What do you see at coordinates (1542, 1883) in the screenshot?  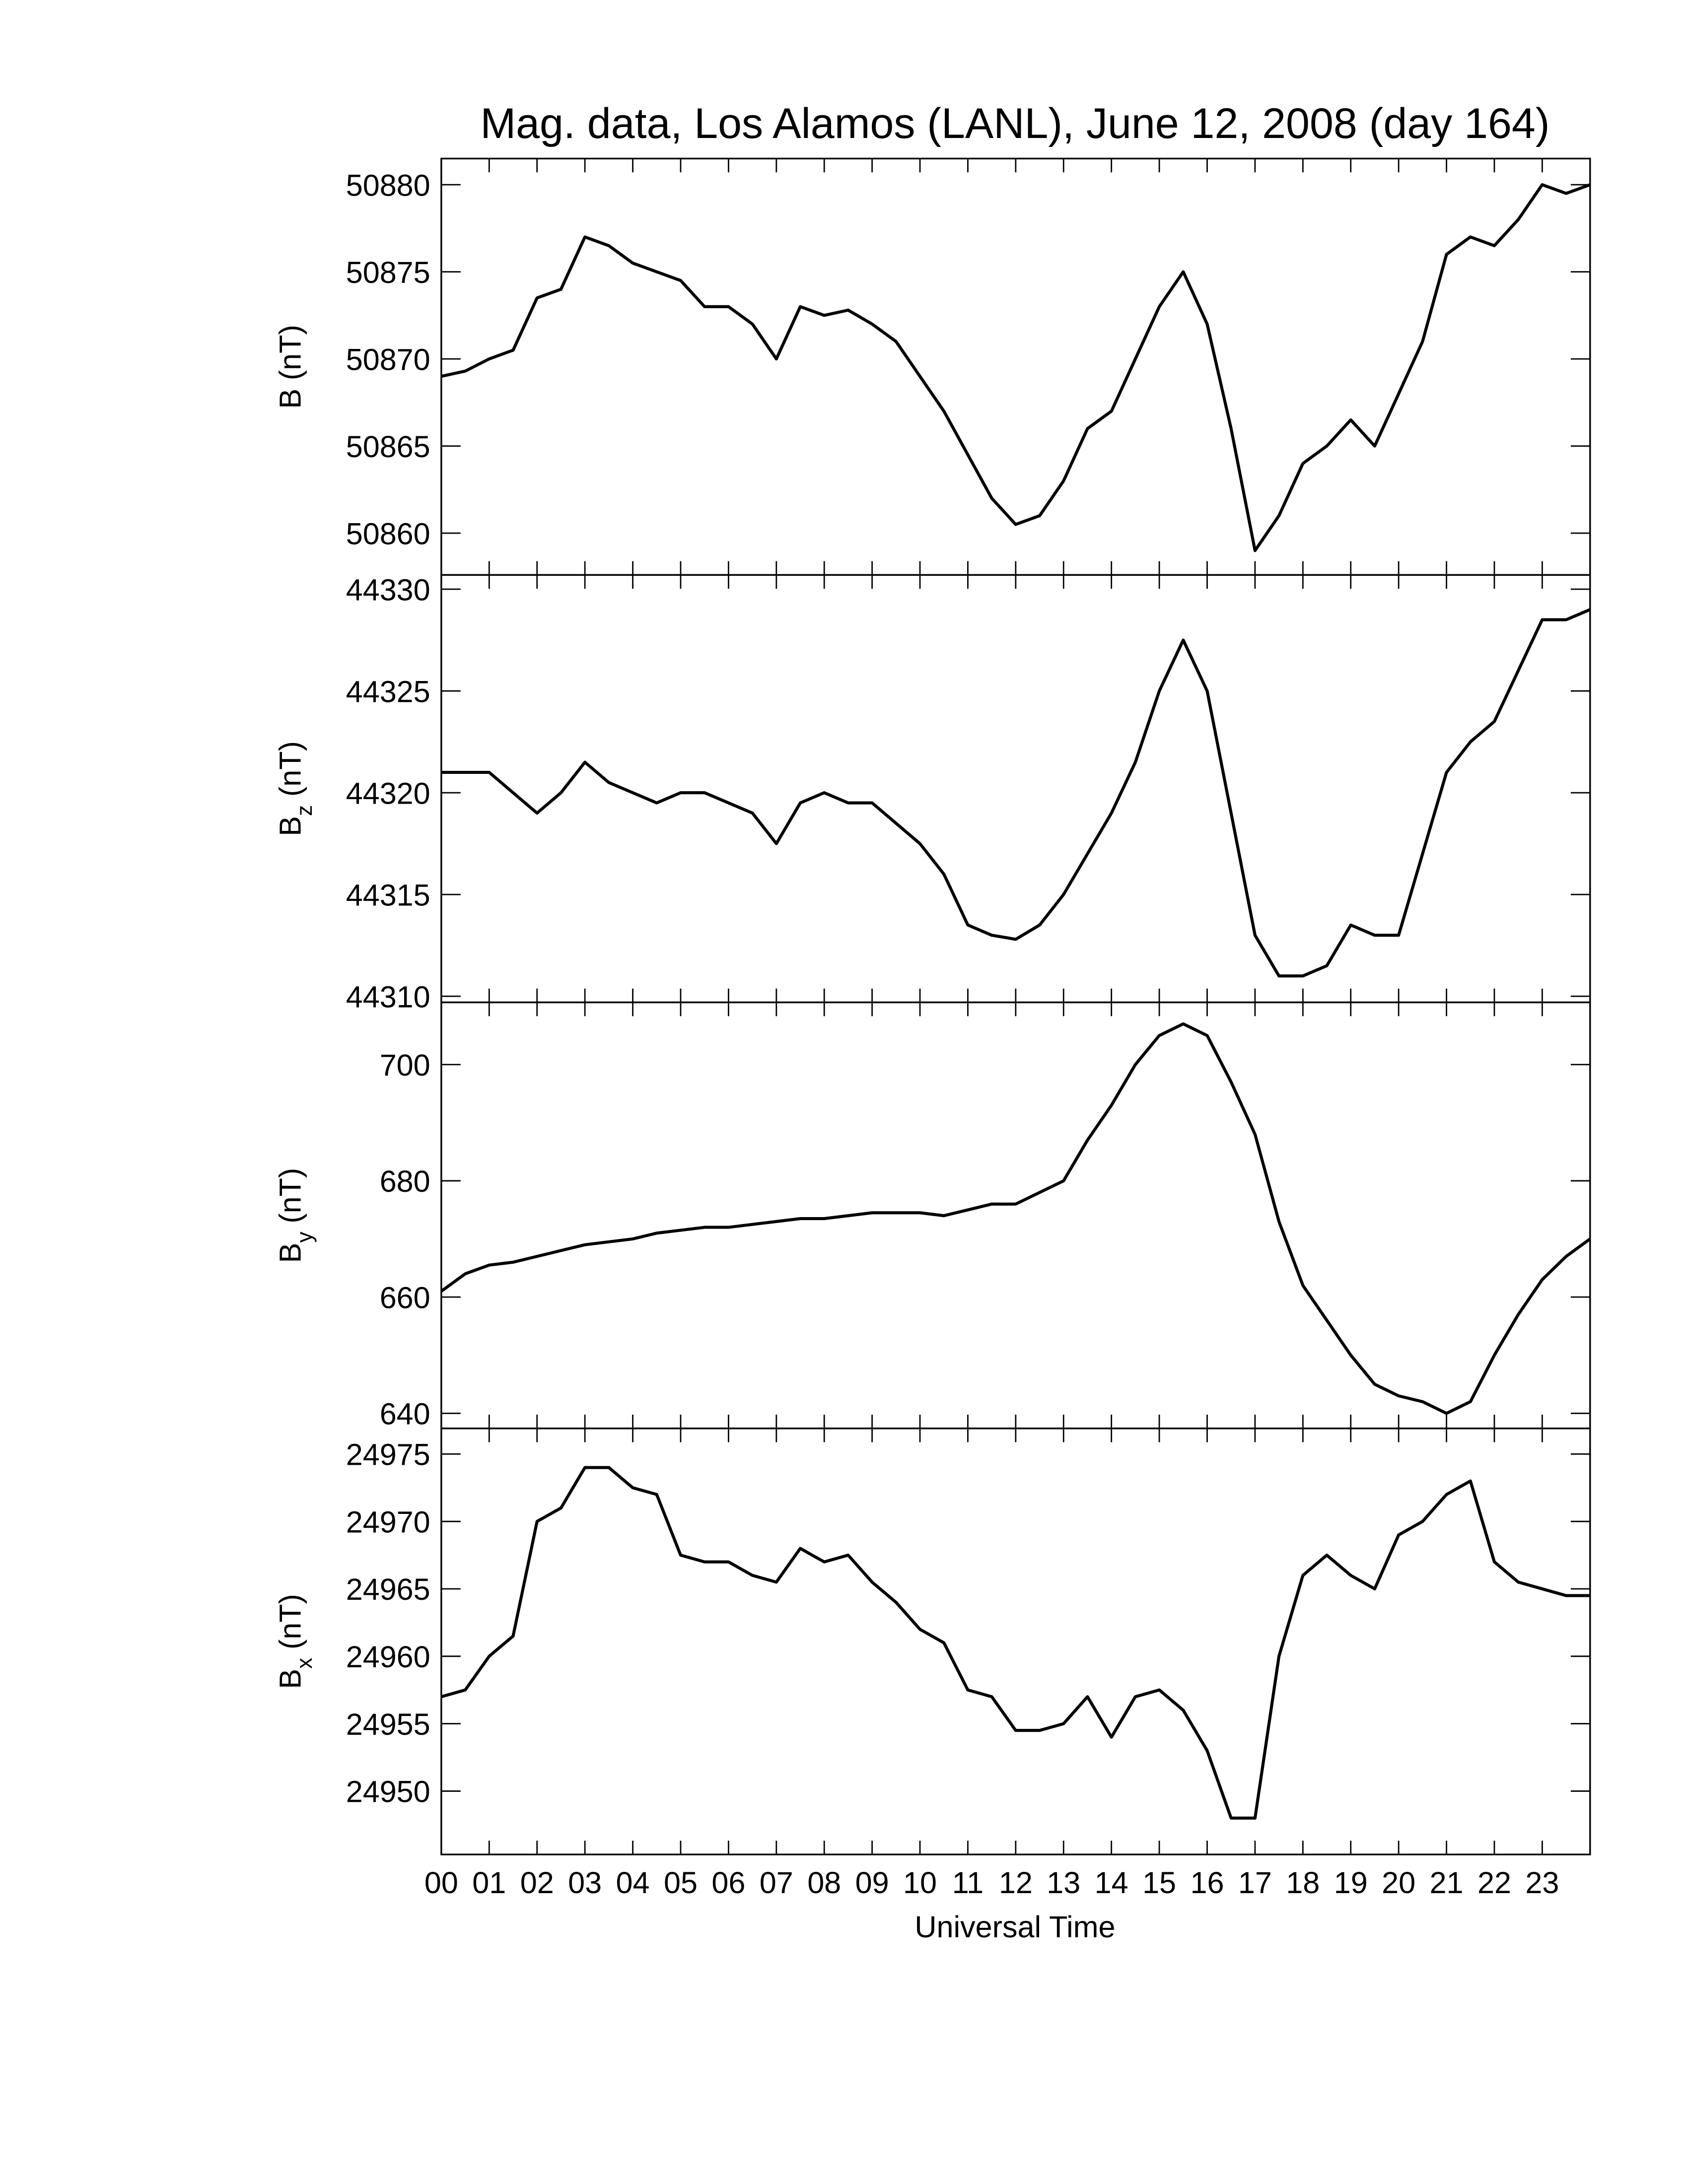 I see `x-tick-label: 23` at bounding box center [1542, 1883].